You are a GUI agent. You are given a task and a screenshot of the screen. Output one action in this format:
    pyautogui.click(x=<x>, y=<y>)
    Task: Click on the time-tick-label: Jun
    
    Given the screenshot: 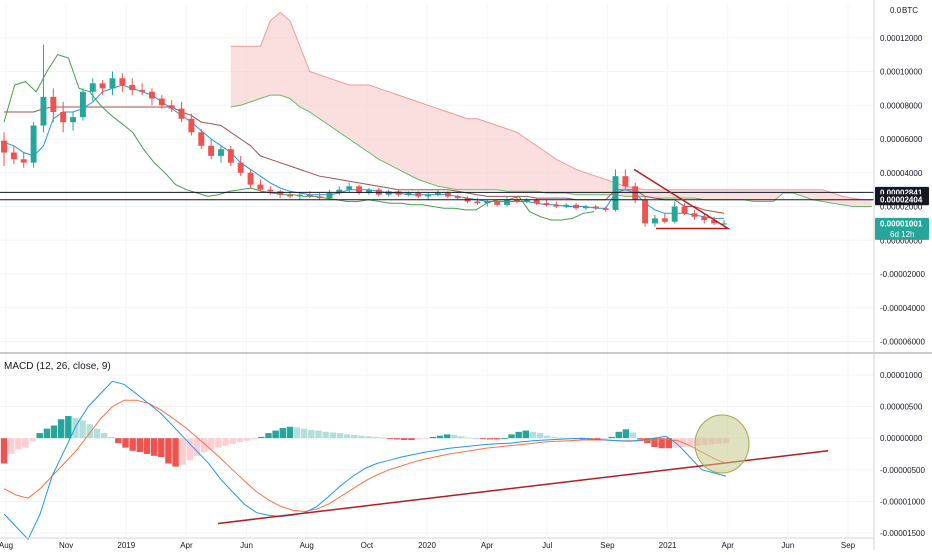 What is the action you would take?
    pyautogui.click(x=787, y=545)
    